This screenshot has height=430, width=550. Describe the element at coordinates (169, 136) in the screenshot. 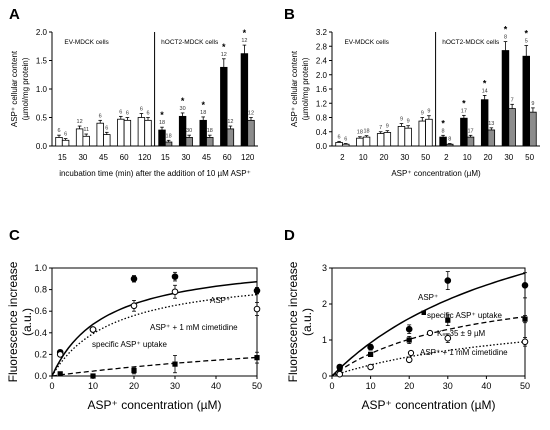

I see `panel-a-n-label: 18` at that location.